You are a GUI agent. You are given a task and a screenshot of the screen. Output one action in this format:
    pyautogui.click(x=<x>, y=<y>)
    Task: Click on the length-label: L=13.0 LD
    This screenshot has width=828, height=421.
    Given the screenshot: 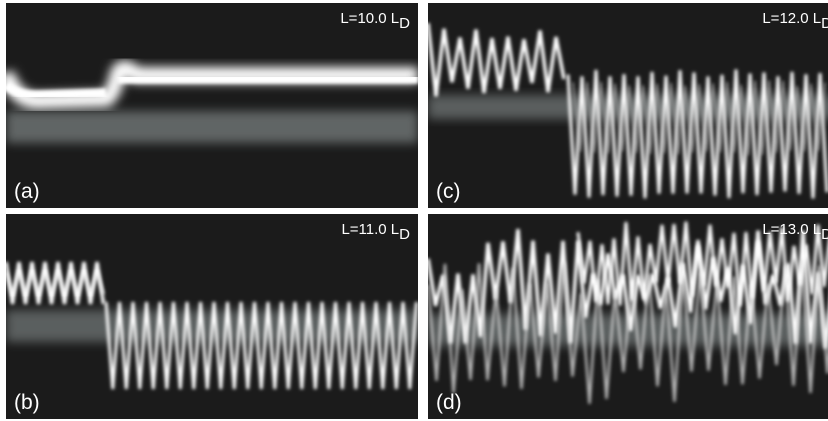 What is the action you would take?
    pyautogui.click(x=795, y=232)
    